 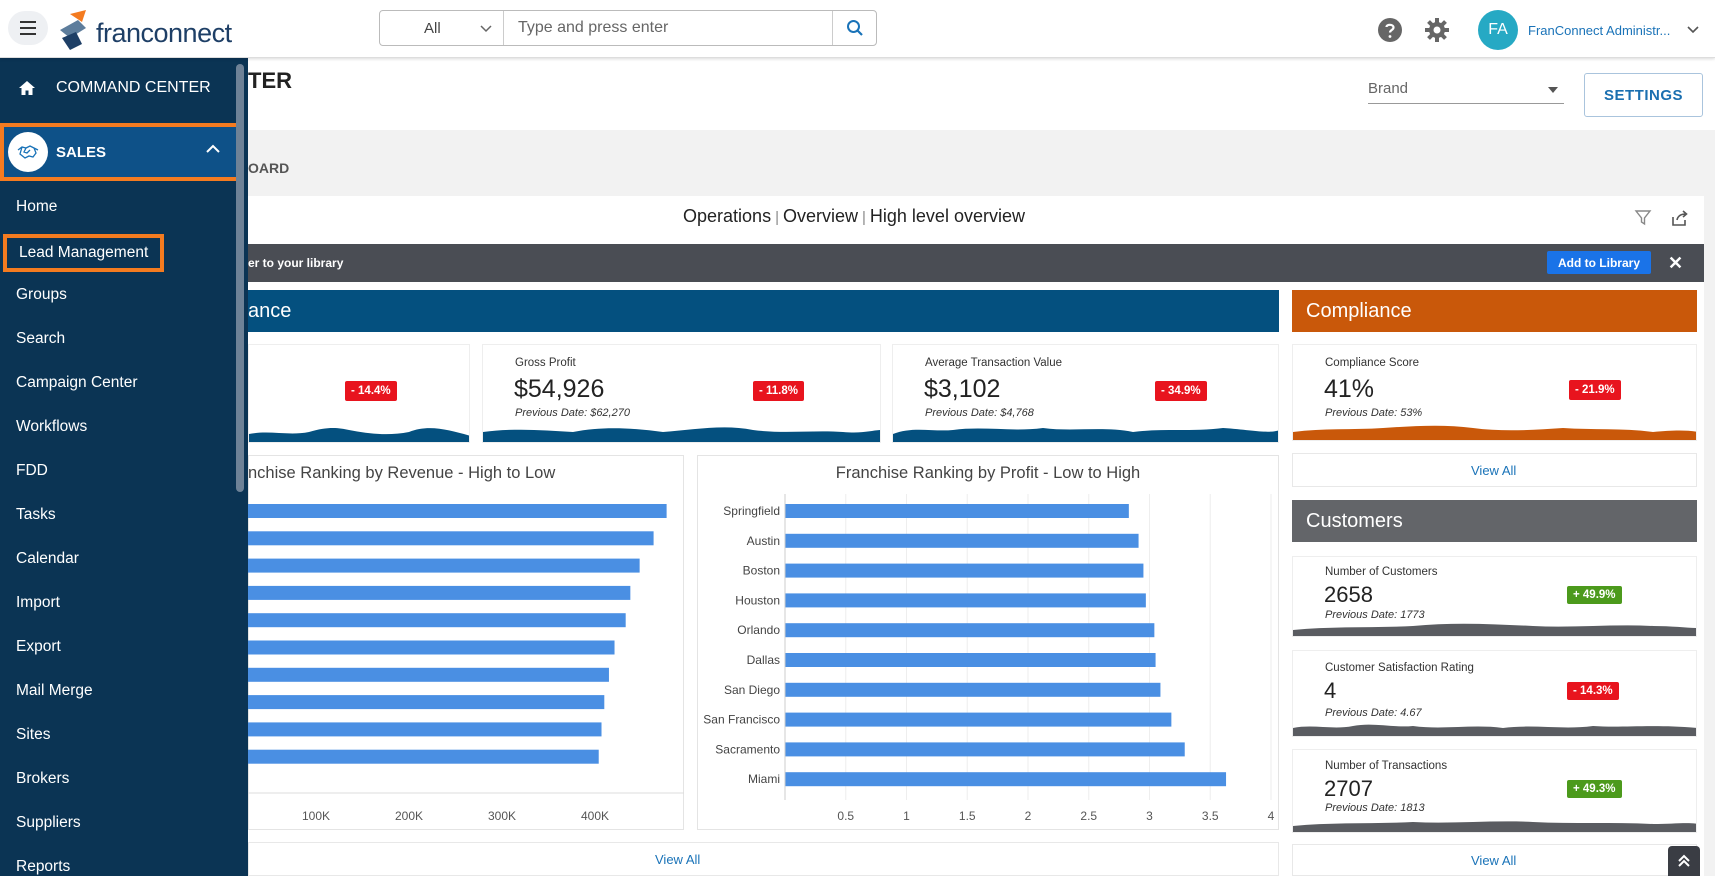 What do you see at coordinates (36, 514) in the screenshot?
I see `sidebar-item-tasks: Tasks` at bounding box center [36, 514].